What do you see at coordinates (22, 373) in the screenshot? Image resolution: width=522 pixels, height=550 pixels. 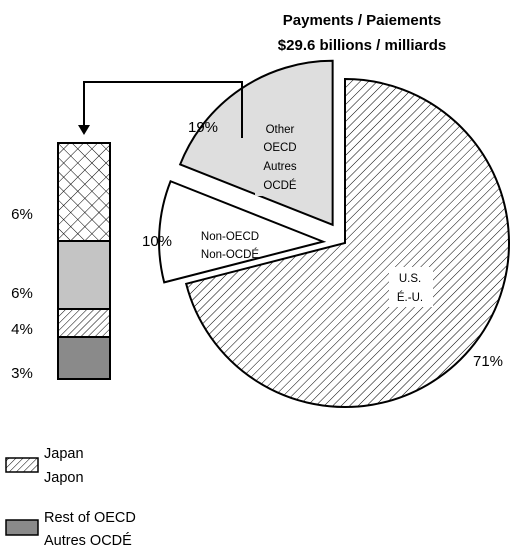 I see `bar-label-rest-oecd: 3%` at bounding box center [22, 373].